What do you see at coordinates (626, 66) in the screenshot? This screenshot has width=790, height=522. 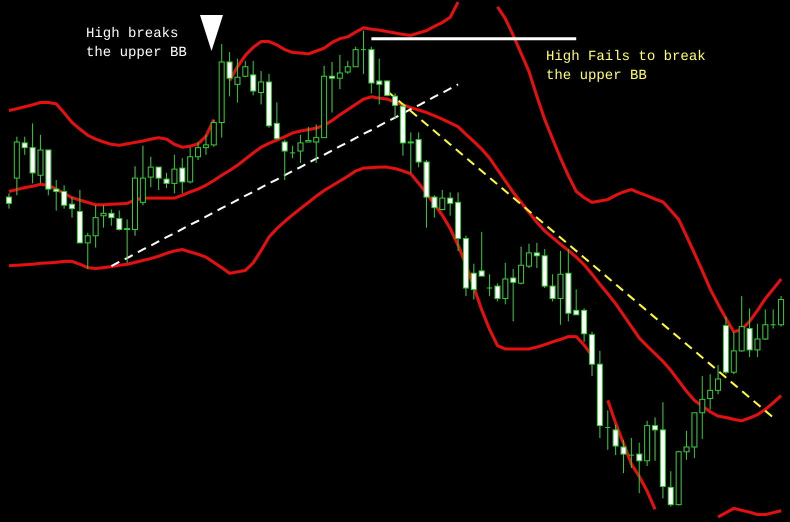 I see `annotation: High Fails to break the upper BB` at bounding box center [626, 66].